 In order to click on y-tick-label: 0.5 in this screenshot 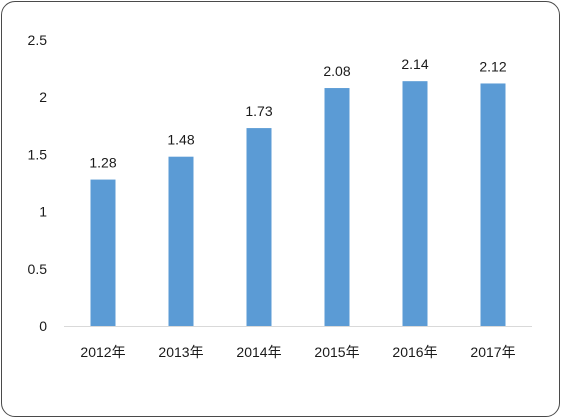, I will do `click(38, 269)`.